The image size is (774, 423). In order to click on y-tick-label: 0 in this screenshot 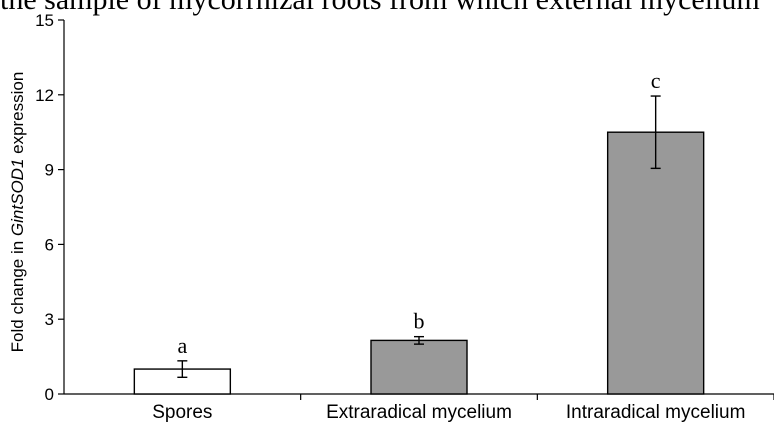, I will do `click(49, 394)`.